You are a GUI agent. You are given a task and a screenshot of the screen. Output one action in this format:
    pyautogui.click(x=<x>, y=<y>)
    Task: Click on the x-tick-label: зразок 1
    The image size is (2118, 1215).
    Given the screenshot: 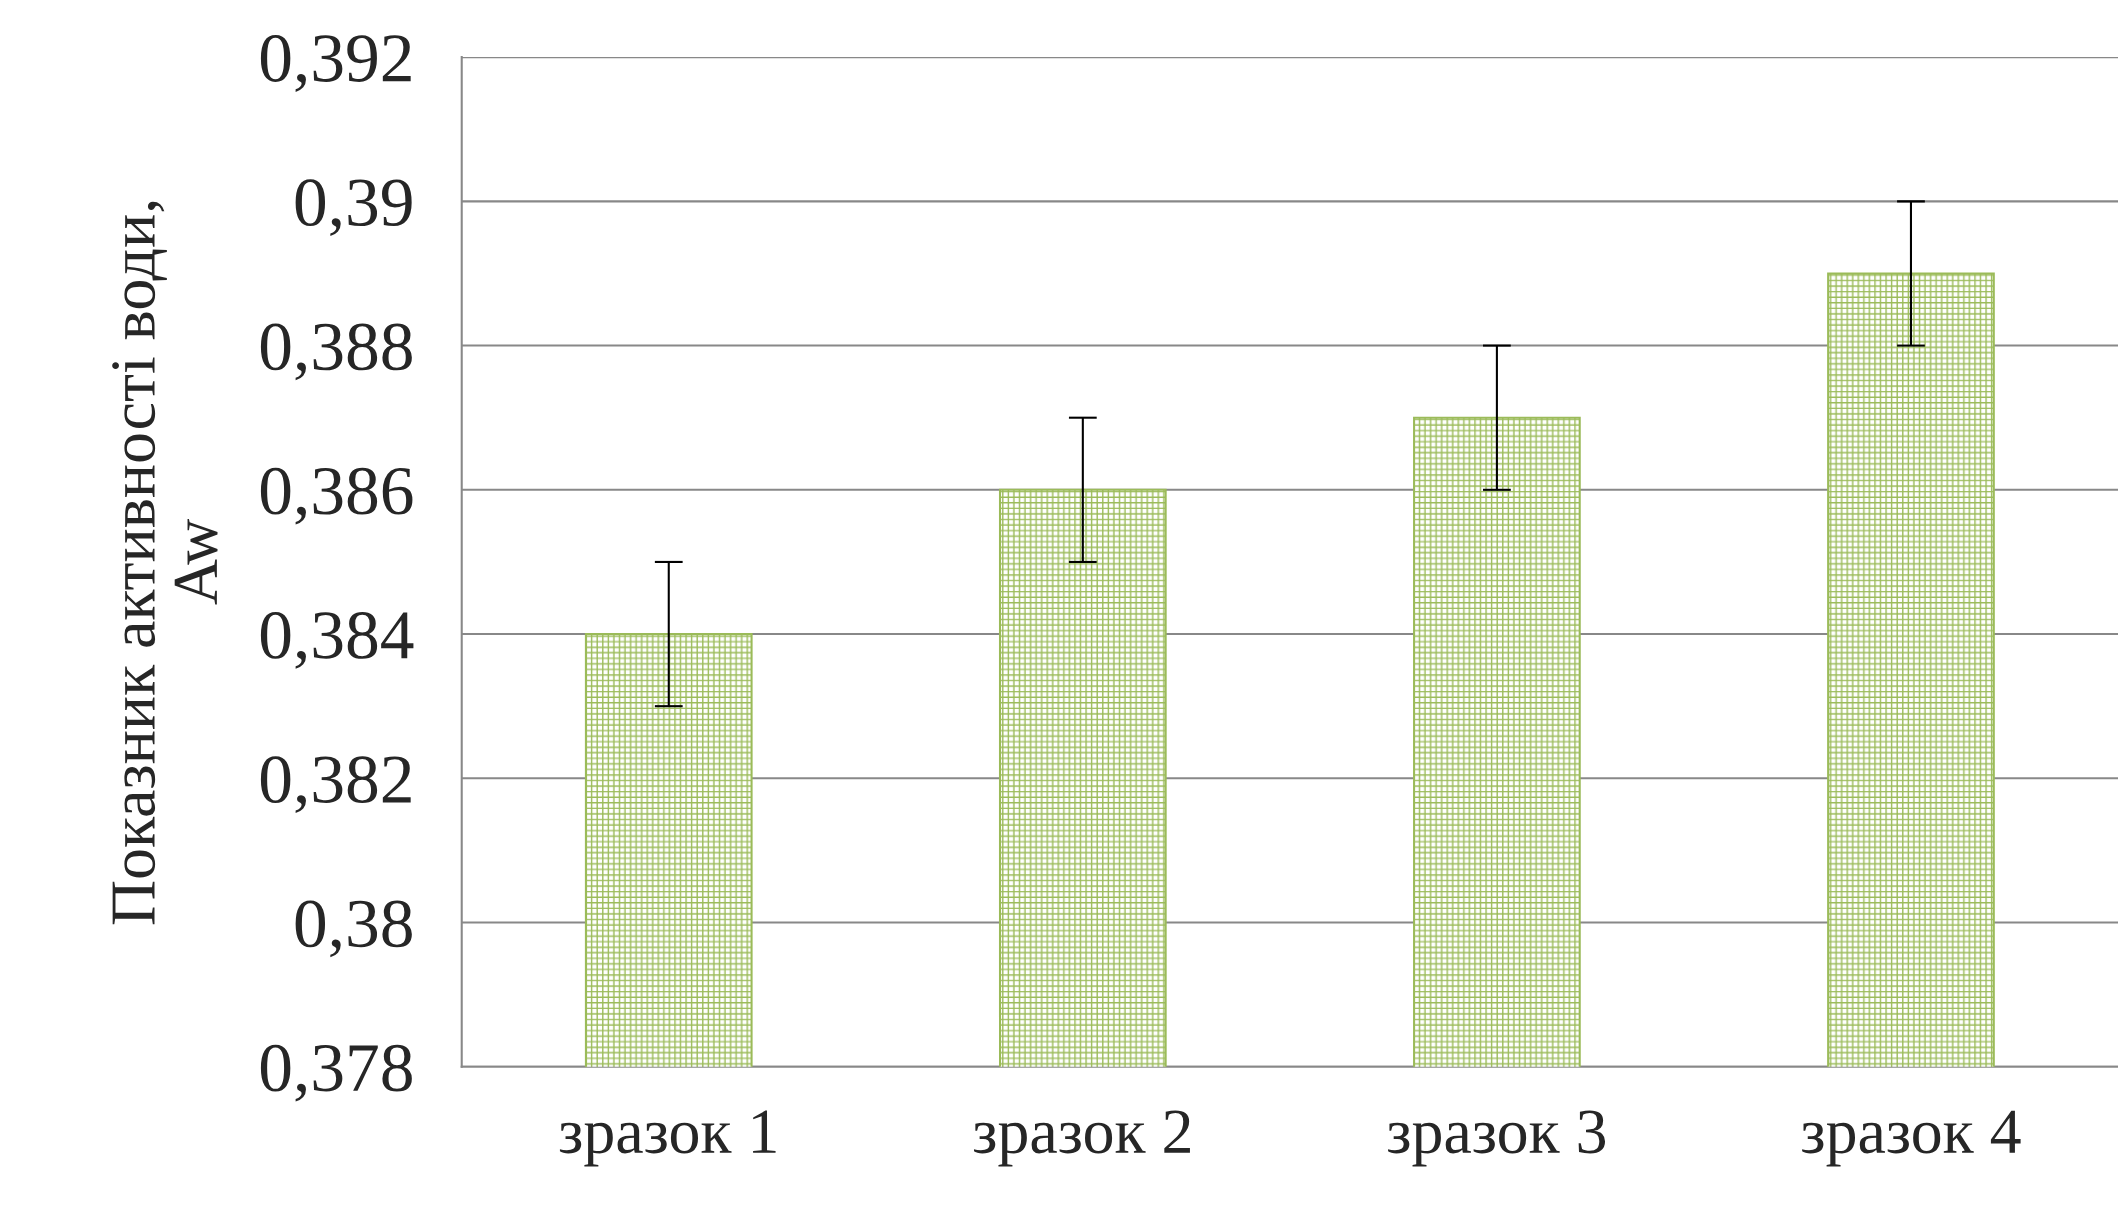 What is the action you would take?
    pyautogui.click(x=667, y=1138)
    